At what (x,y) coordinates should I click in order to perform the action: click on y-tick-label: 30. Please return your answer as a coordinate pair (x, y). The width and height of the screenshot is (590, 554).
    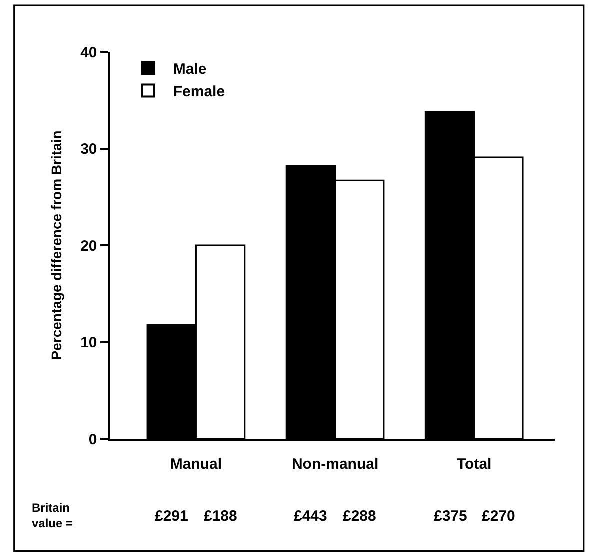
    Looking at the image, I should click on (89, 149).